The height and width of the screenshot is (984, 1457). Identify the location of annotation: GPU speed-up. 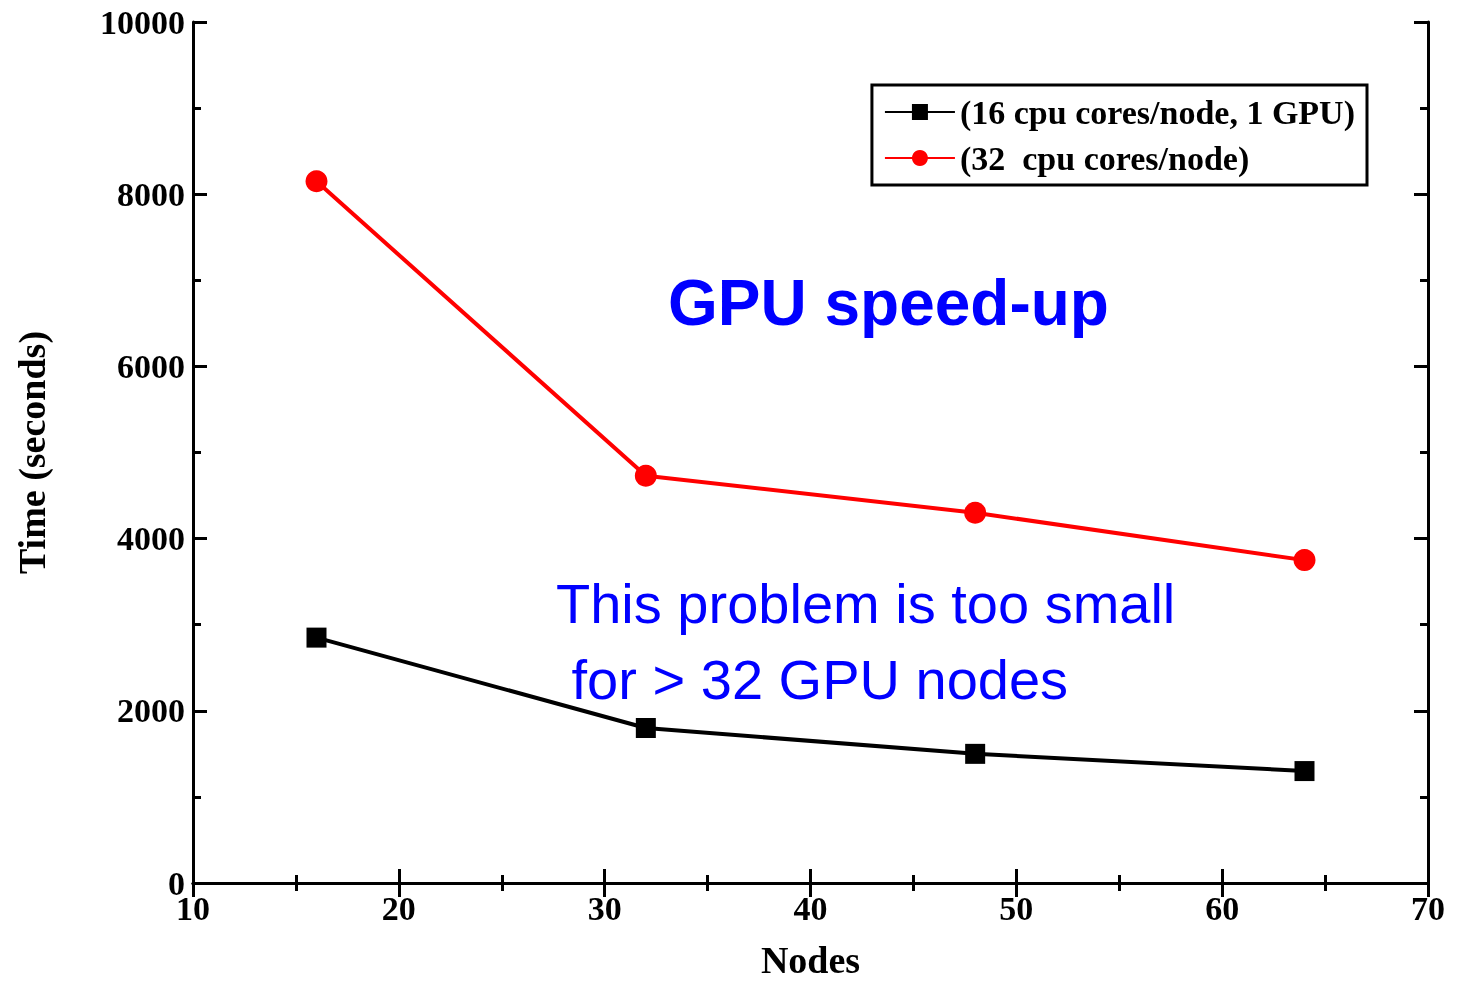
(888, 303).